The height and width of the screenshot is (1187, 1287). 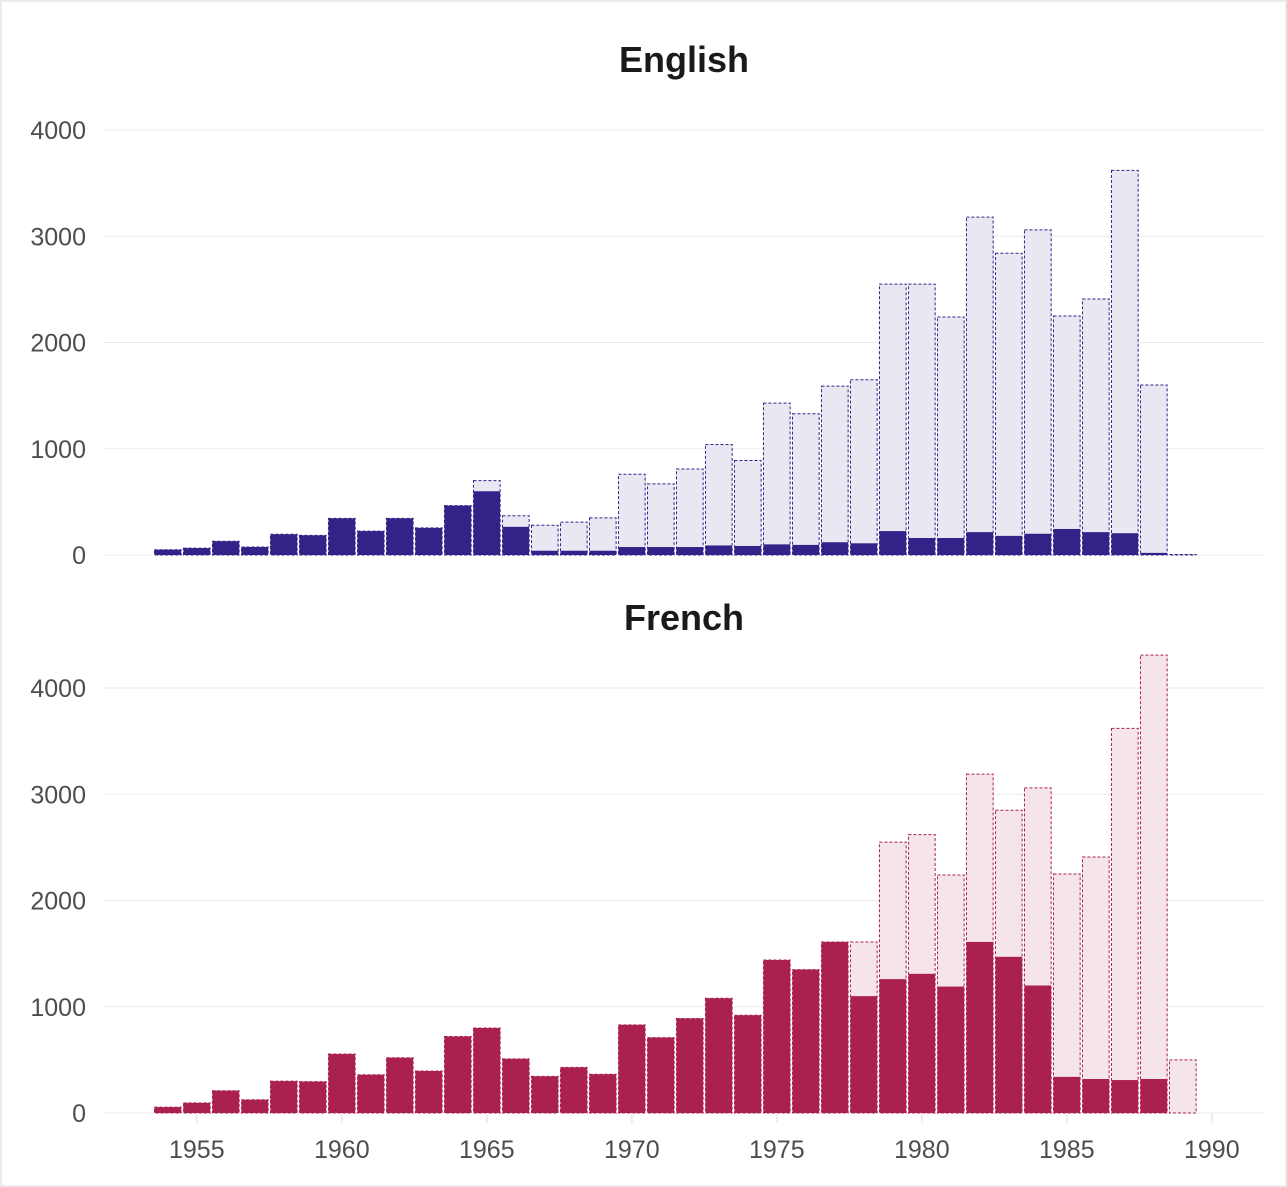 What do you see at coordinates (1212, 1150) in the screenshot?
I see `x-tick-label: 1990` at bounding box center [1212, 1150].